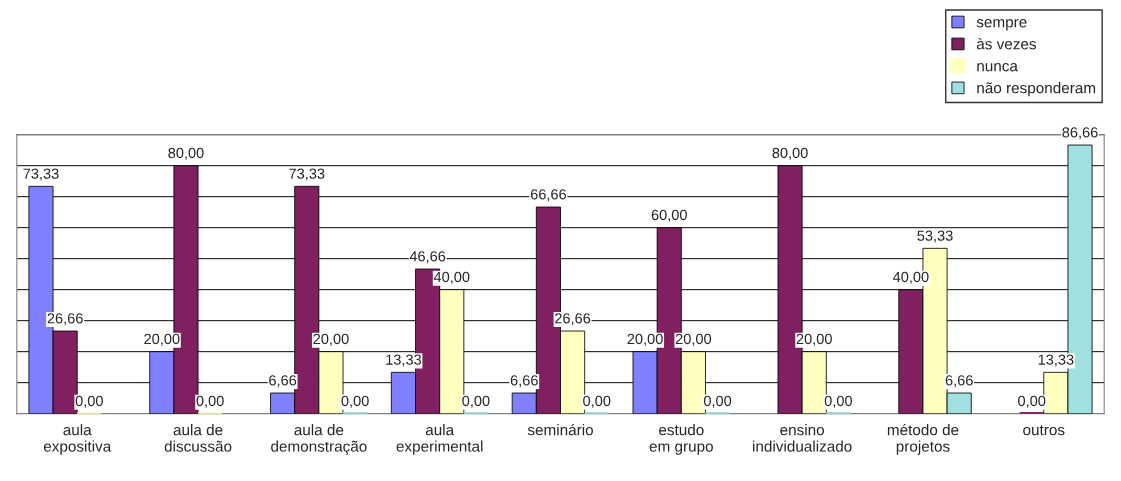 This screenshot has height=481, width=1121. Describe the element at coordinates (923, 439) in the screenshot. I see `x-tick-label: método de projetos` at that location.